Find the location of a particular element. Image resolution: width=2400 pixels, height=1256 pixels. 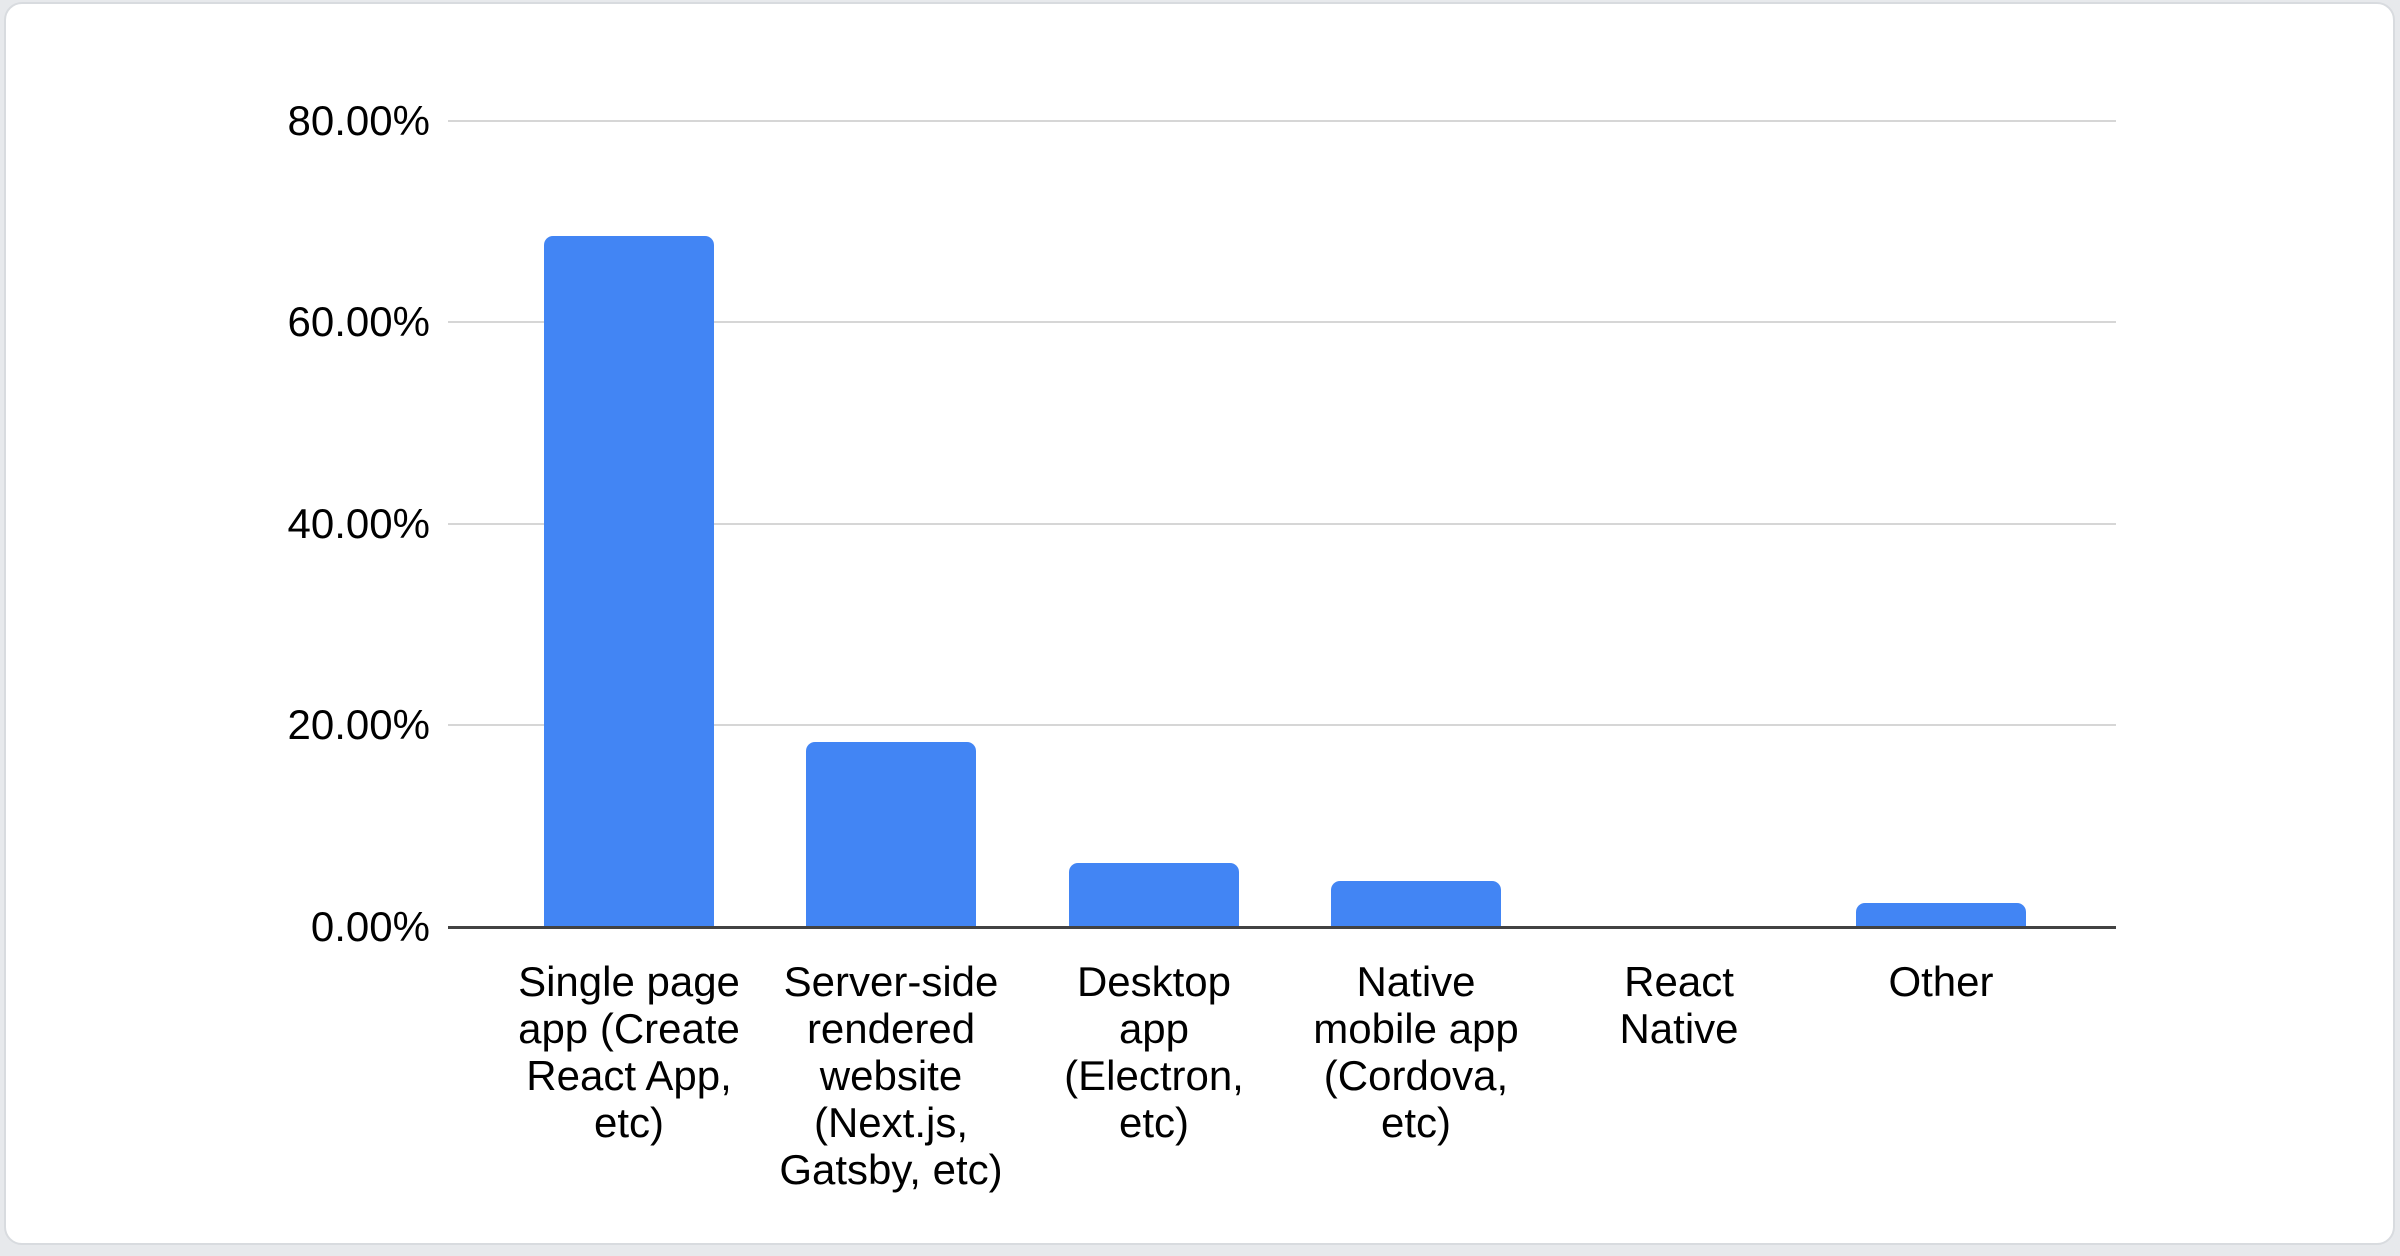

y-tick-label: 40.00% is located at coordinates (358, 523).